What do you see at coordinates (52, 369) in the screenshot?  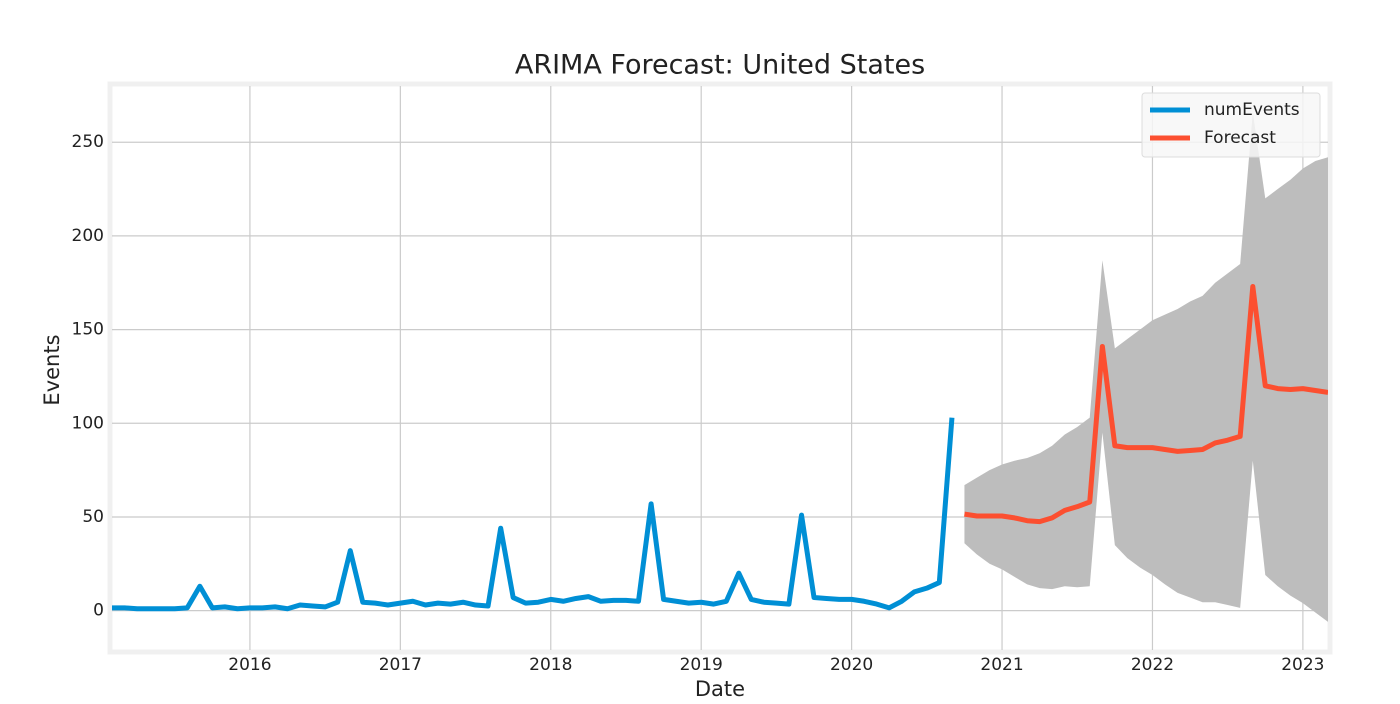 I see `y-axis-label: Events` at bounding box center [52, 369].